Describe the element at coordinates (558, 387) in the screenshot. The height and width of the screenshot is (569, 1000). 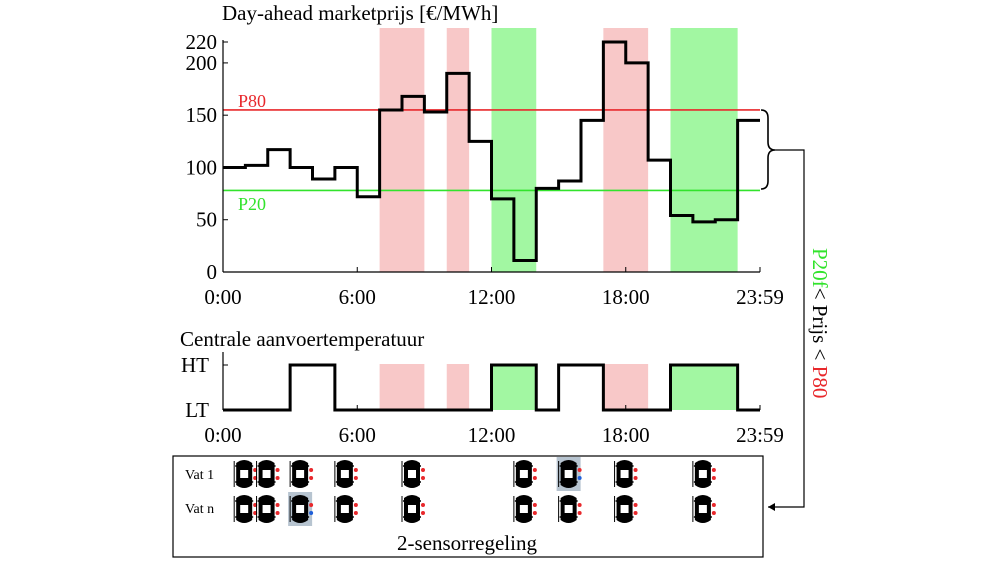
I see `temperature-bands` at that location.